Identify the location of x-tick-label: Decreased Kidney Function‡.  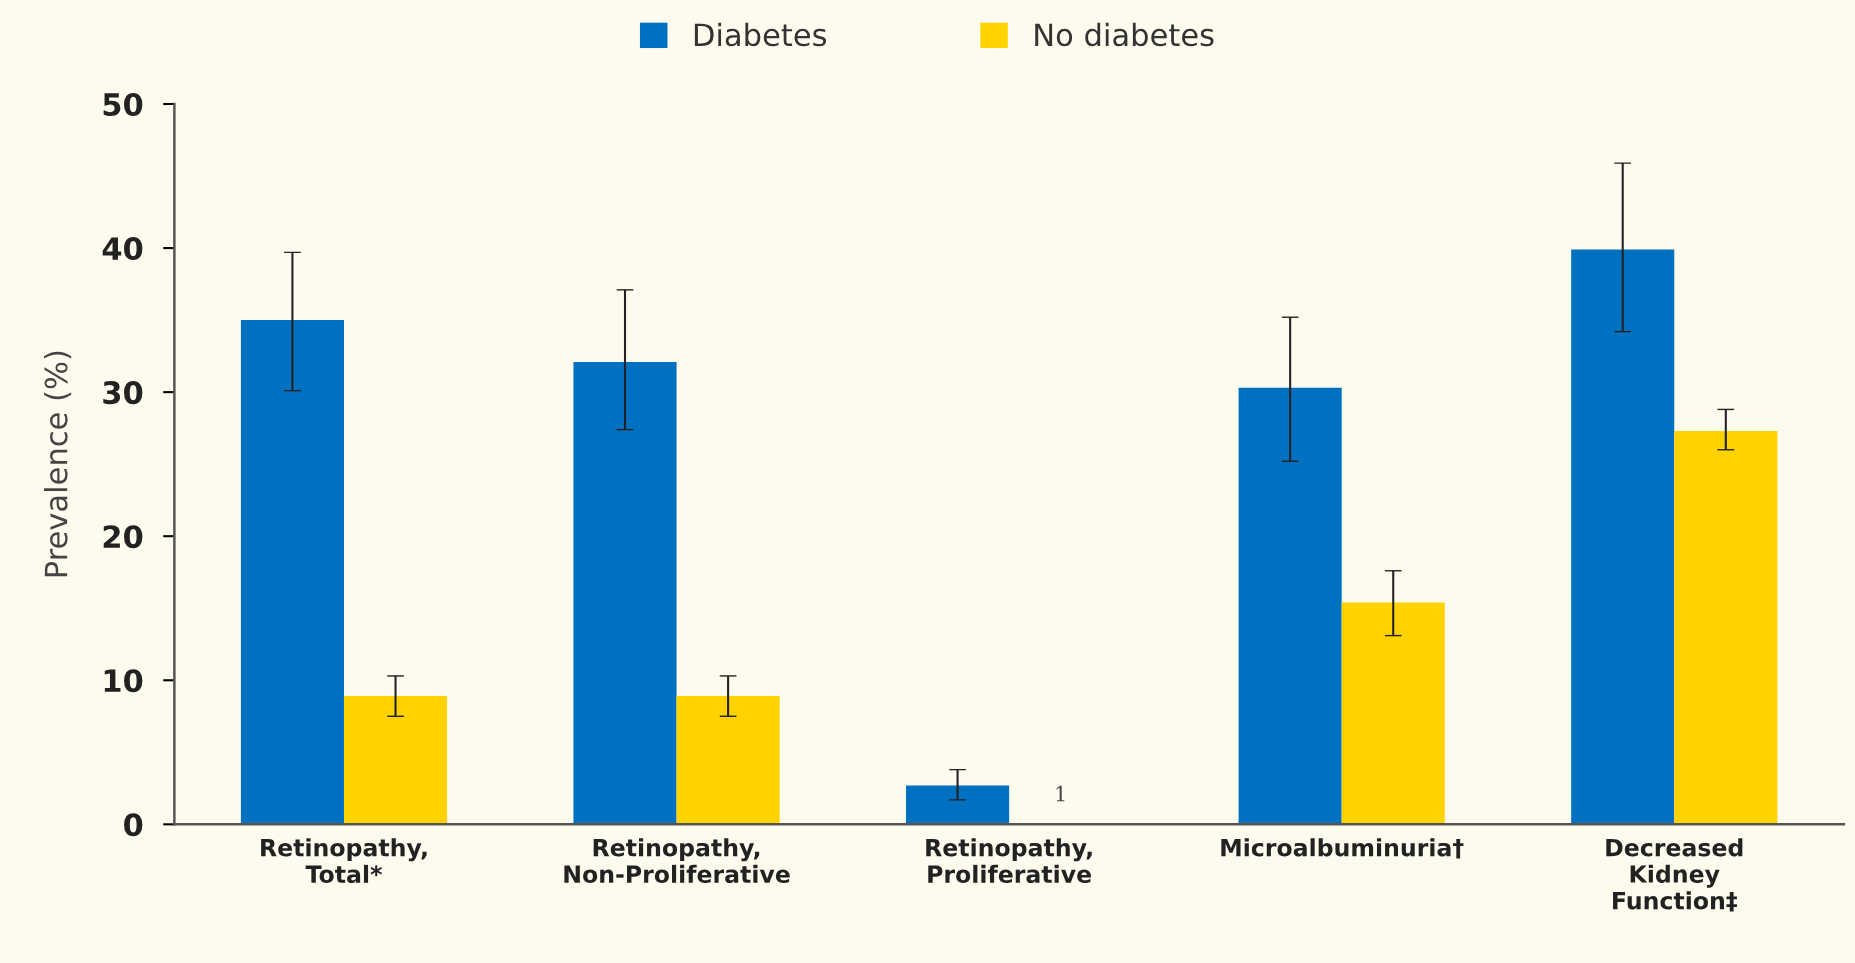
(1674, 875).